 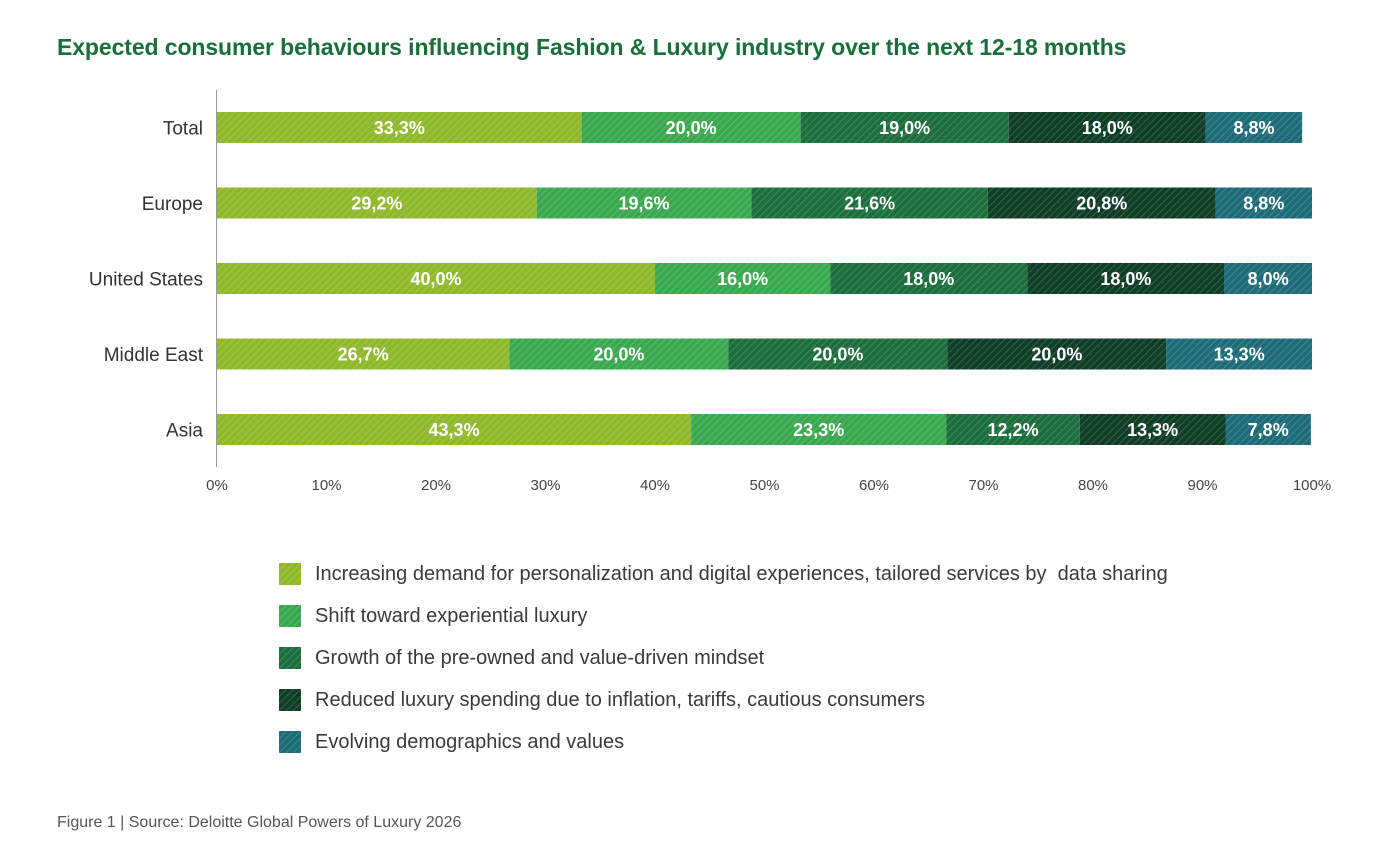 I want to click on x-axis-ticks-layer: 0% 10% 20% 30% 40% 50% 60% 70% 80% 90% 100%, so click(x=768, y=485).